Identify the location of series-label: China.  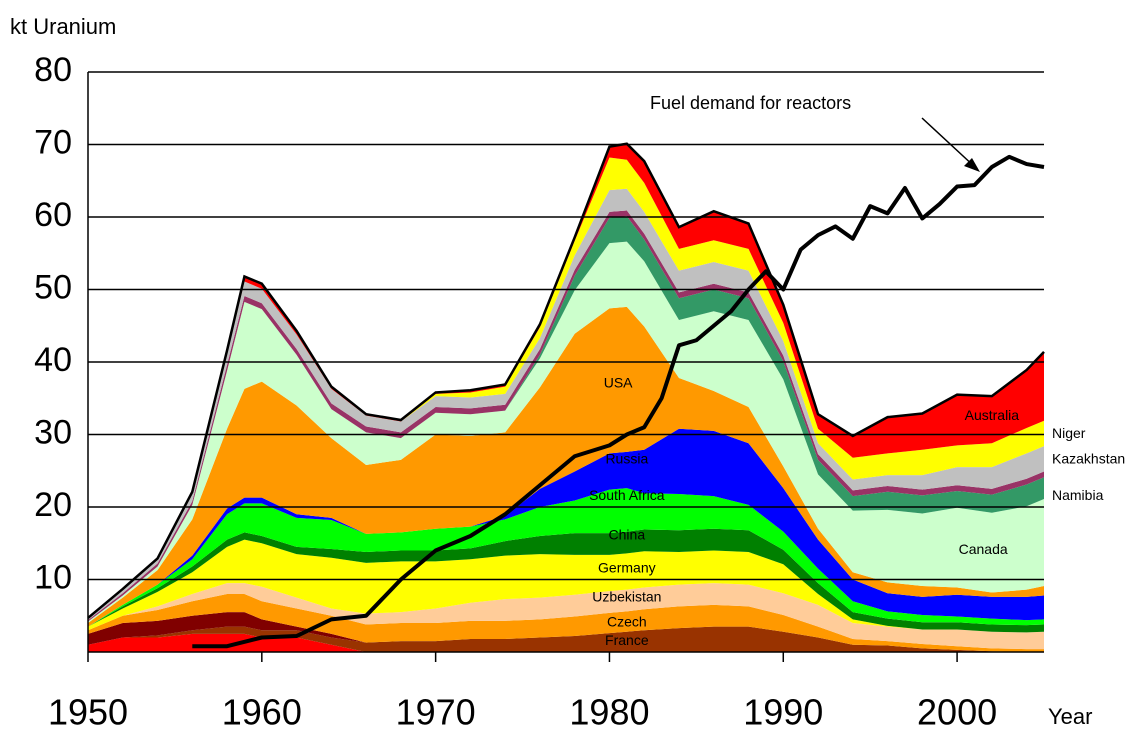
(627, 535).